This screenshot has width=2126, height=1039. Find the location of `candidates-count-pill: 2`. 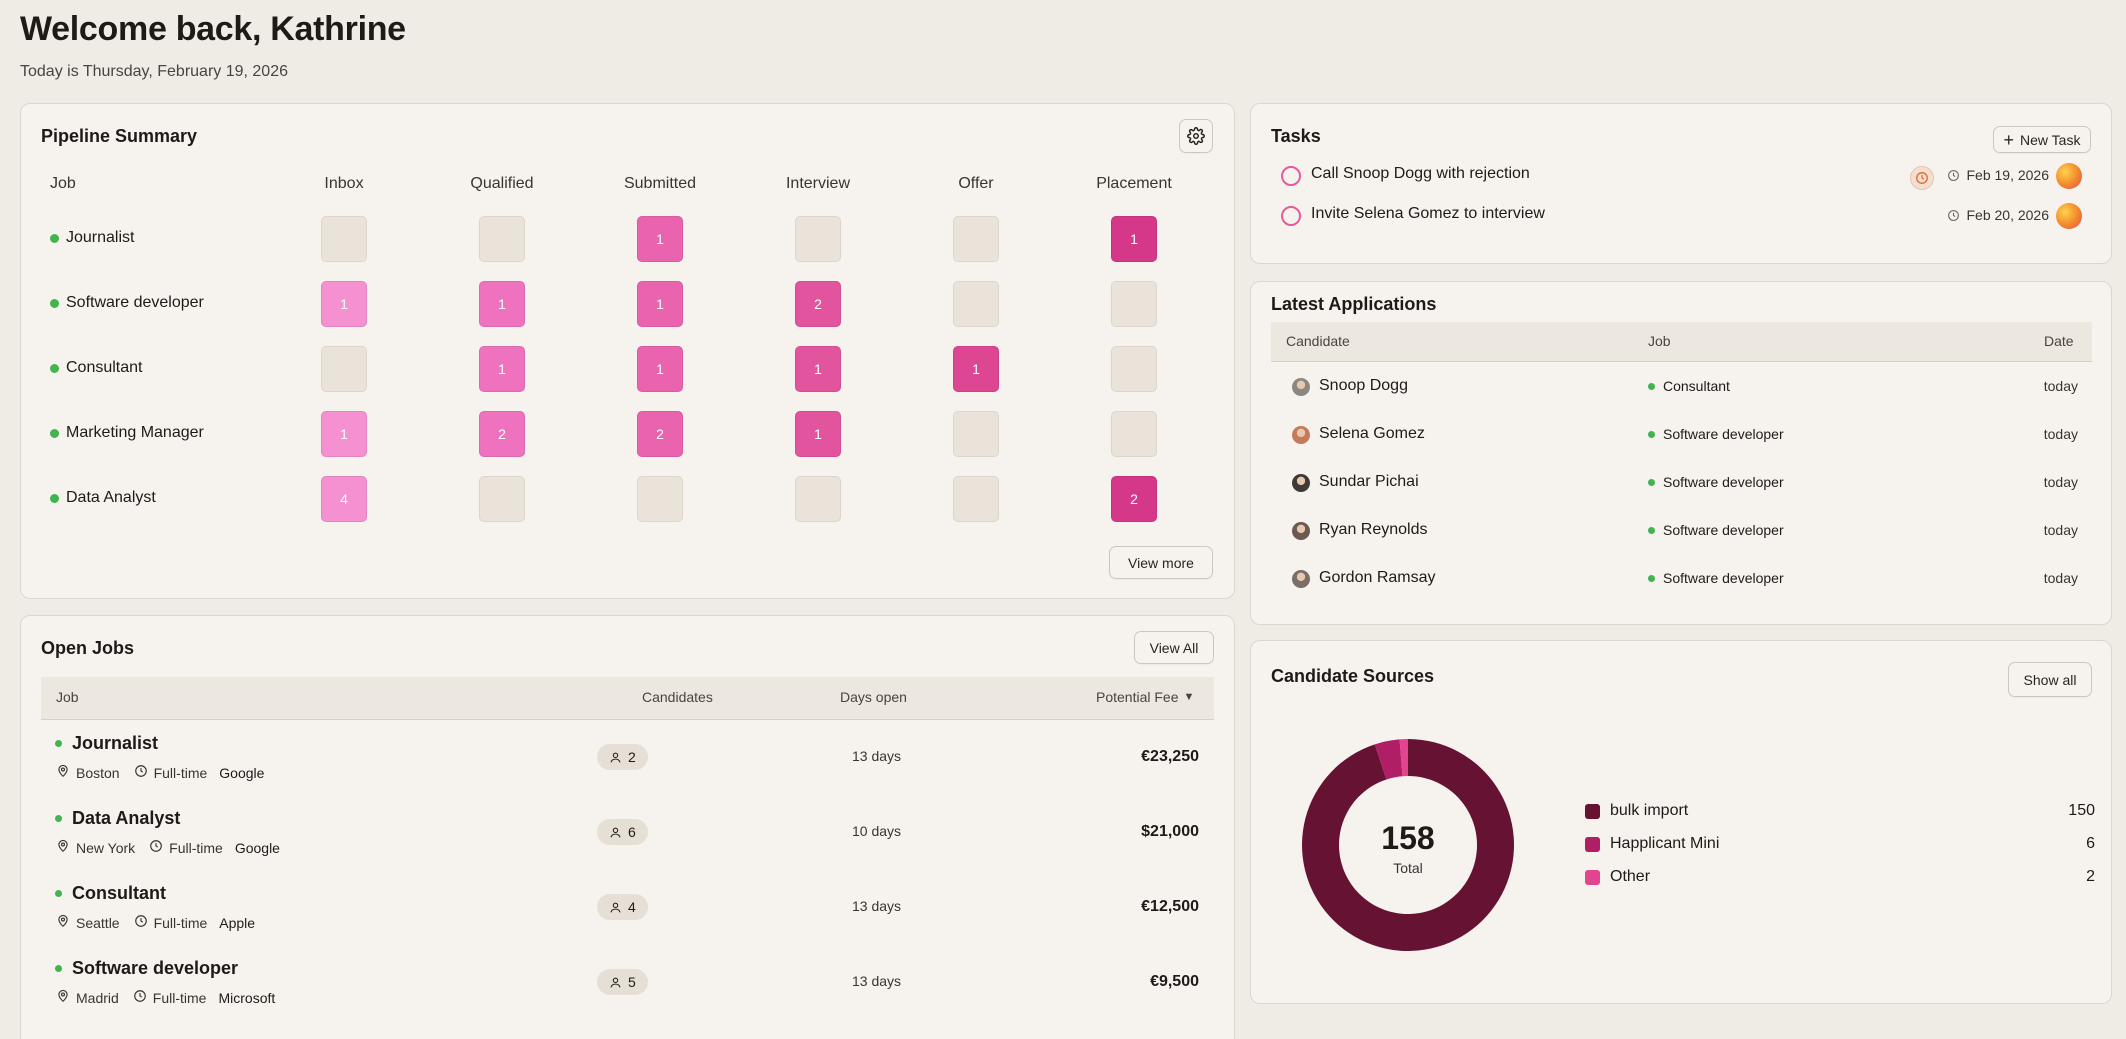

candidates-count-pill: 2 is located at coordinates (622, 757).